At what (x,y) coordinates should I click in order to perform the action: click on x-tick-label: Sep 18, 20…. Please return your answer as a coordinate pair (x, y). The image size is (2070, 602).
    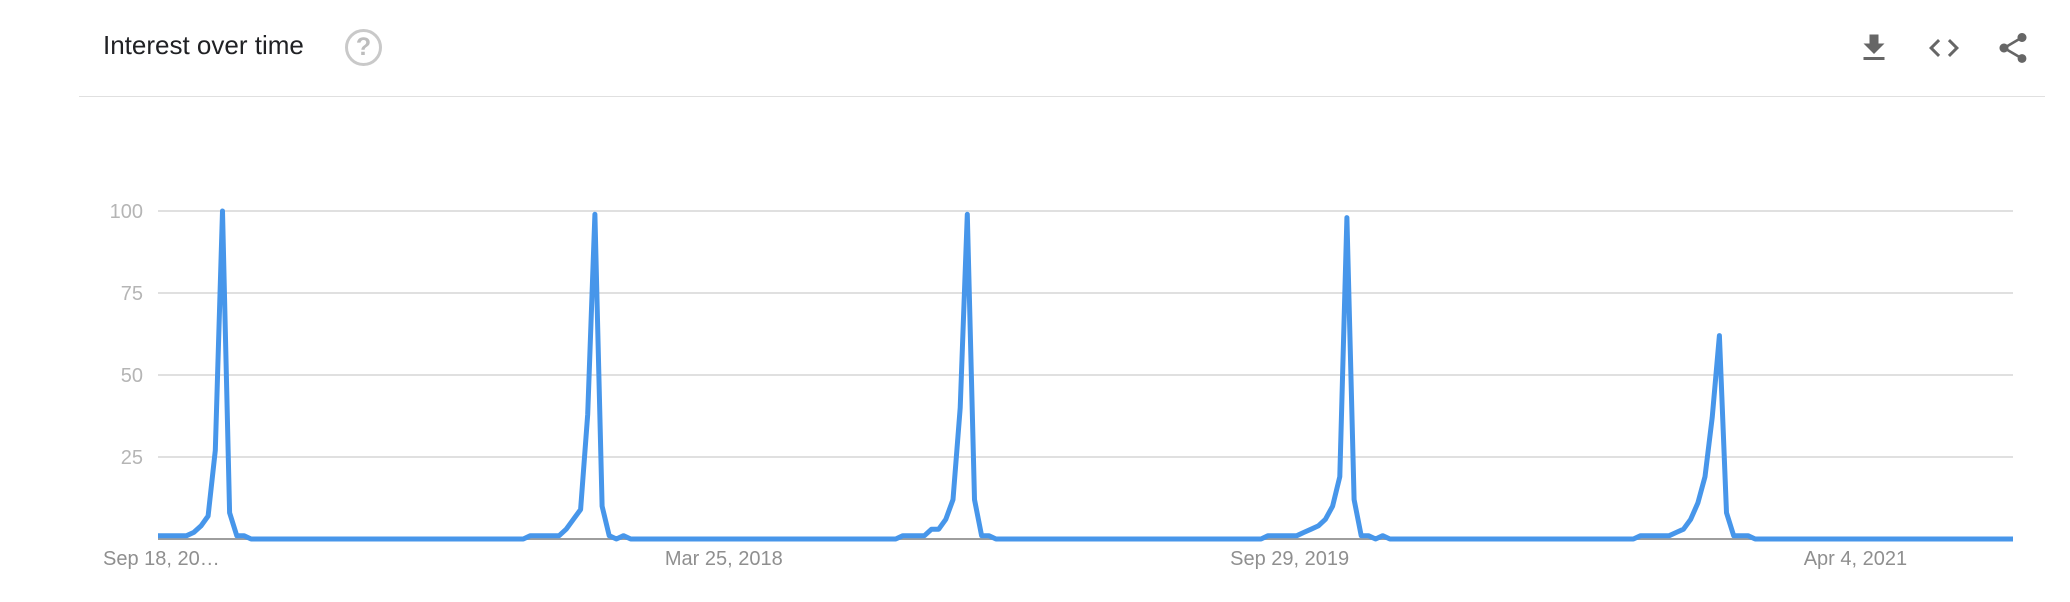
    Looking at the image, I should click on (161, 559).